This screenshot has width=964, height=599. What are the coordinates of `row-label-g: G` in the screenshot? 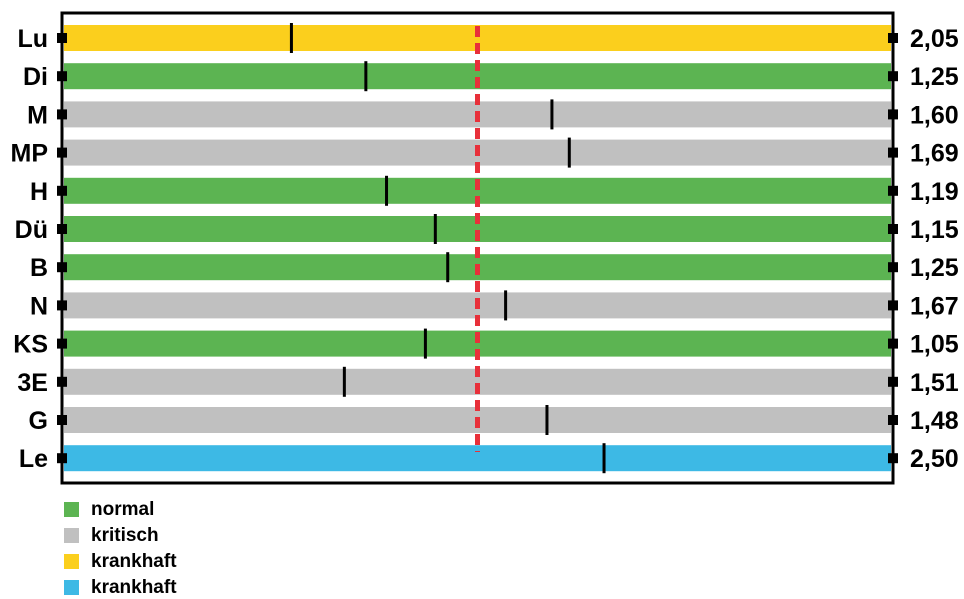 It's located at (38, 421).